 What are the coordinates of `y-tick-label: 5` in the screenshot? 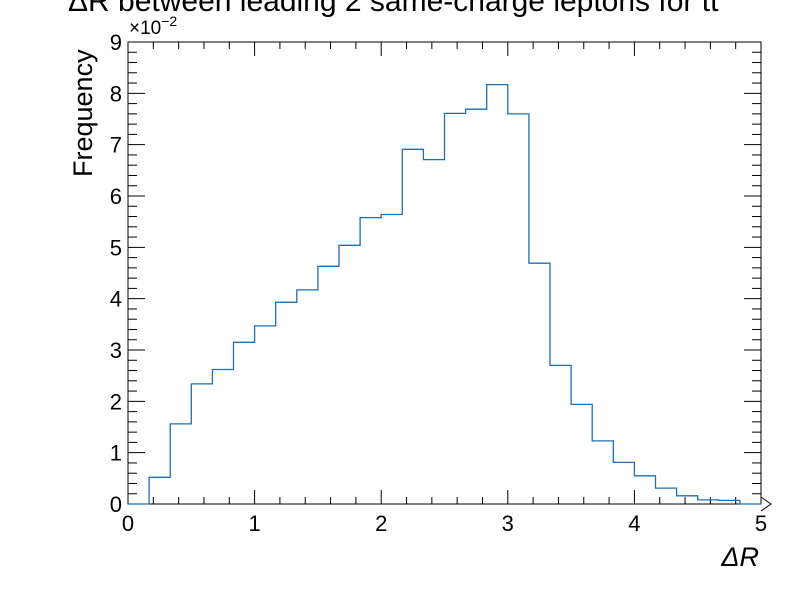 It's located at (116, 247).